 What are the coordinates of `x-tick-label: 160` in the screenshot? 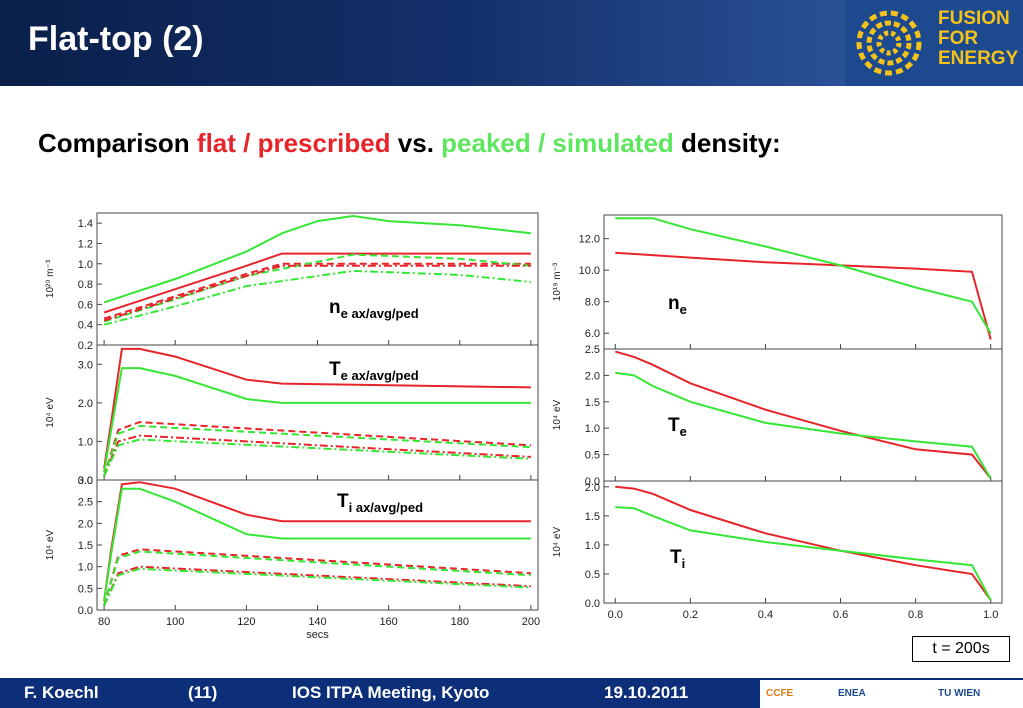 It's located at (388, 622).